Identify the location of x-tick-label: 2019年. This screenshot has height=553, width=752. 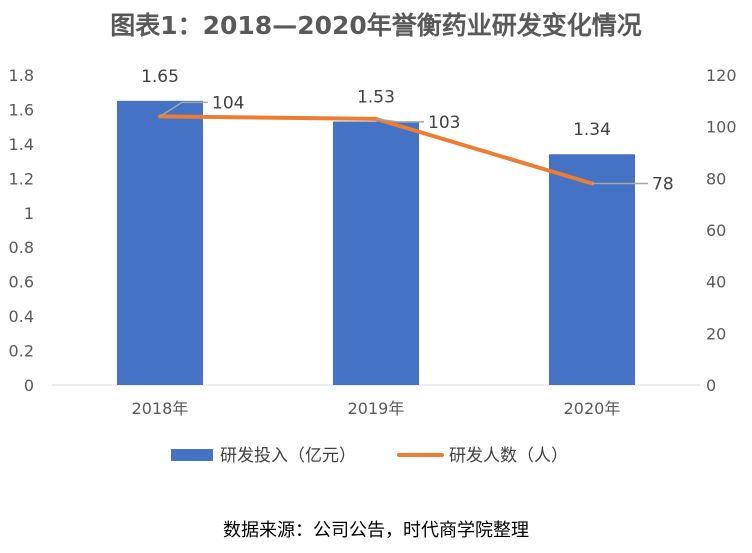
(376, 408).